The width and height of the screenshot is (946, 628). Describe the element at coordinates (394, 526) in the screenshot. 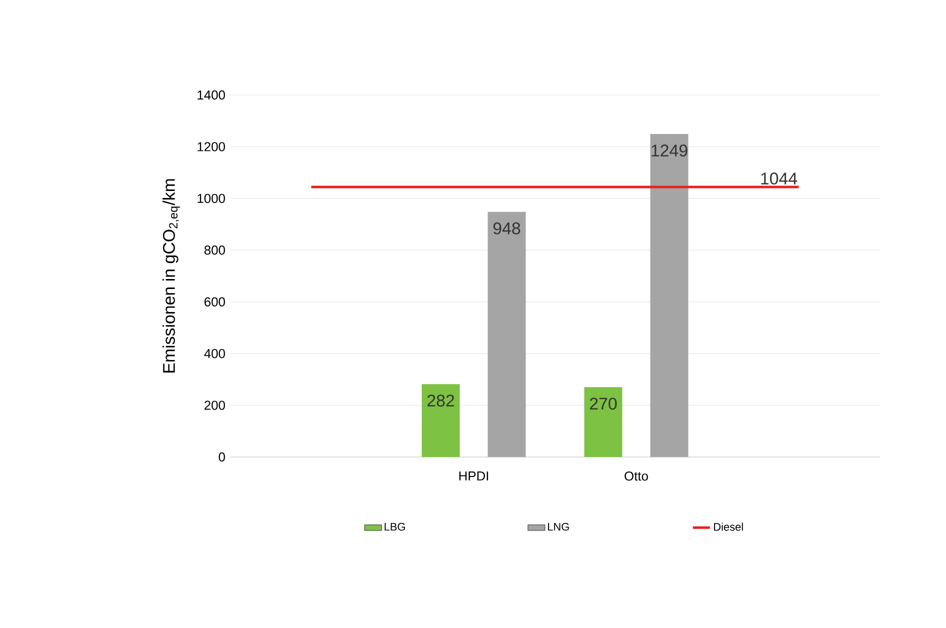

I see `legend-label: LBG` at that location.